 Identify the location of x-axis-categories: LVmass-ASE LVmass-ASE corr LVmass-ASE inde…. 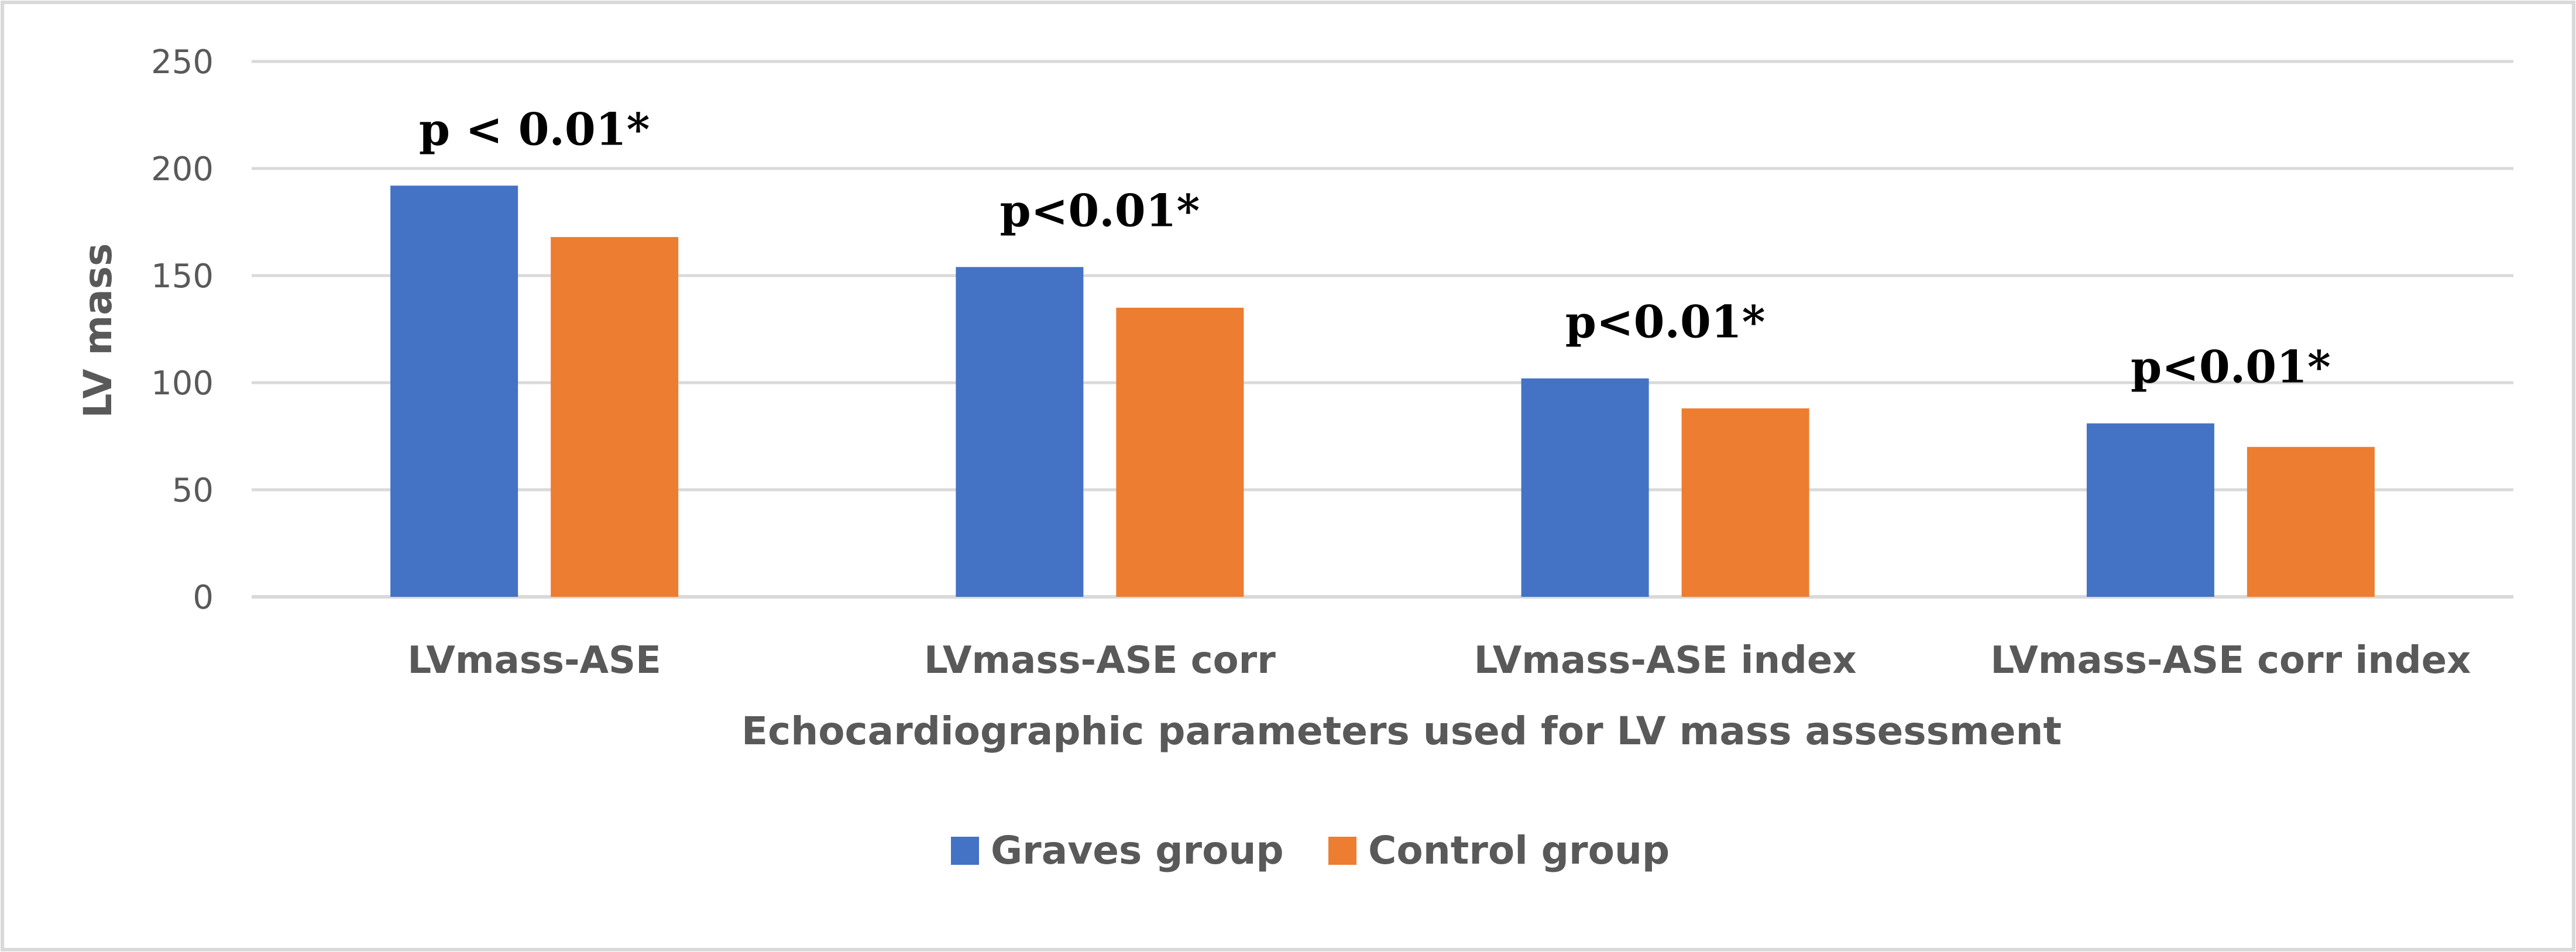
(1439, 660).